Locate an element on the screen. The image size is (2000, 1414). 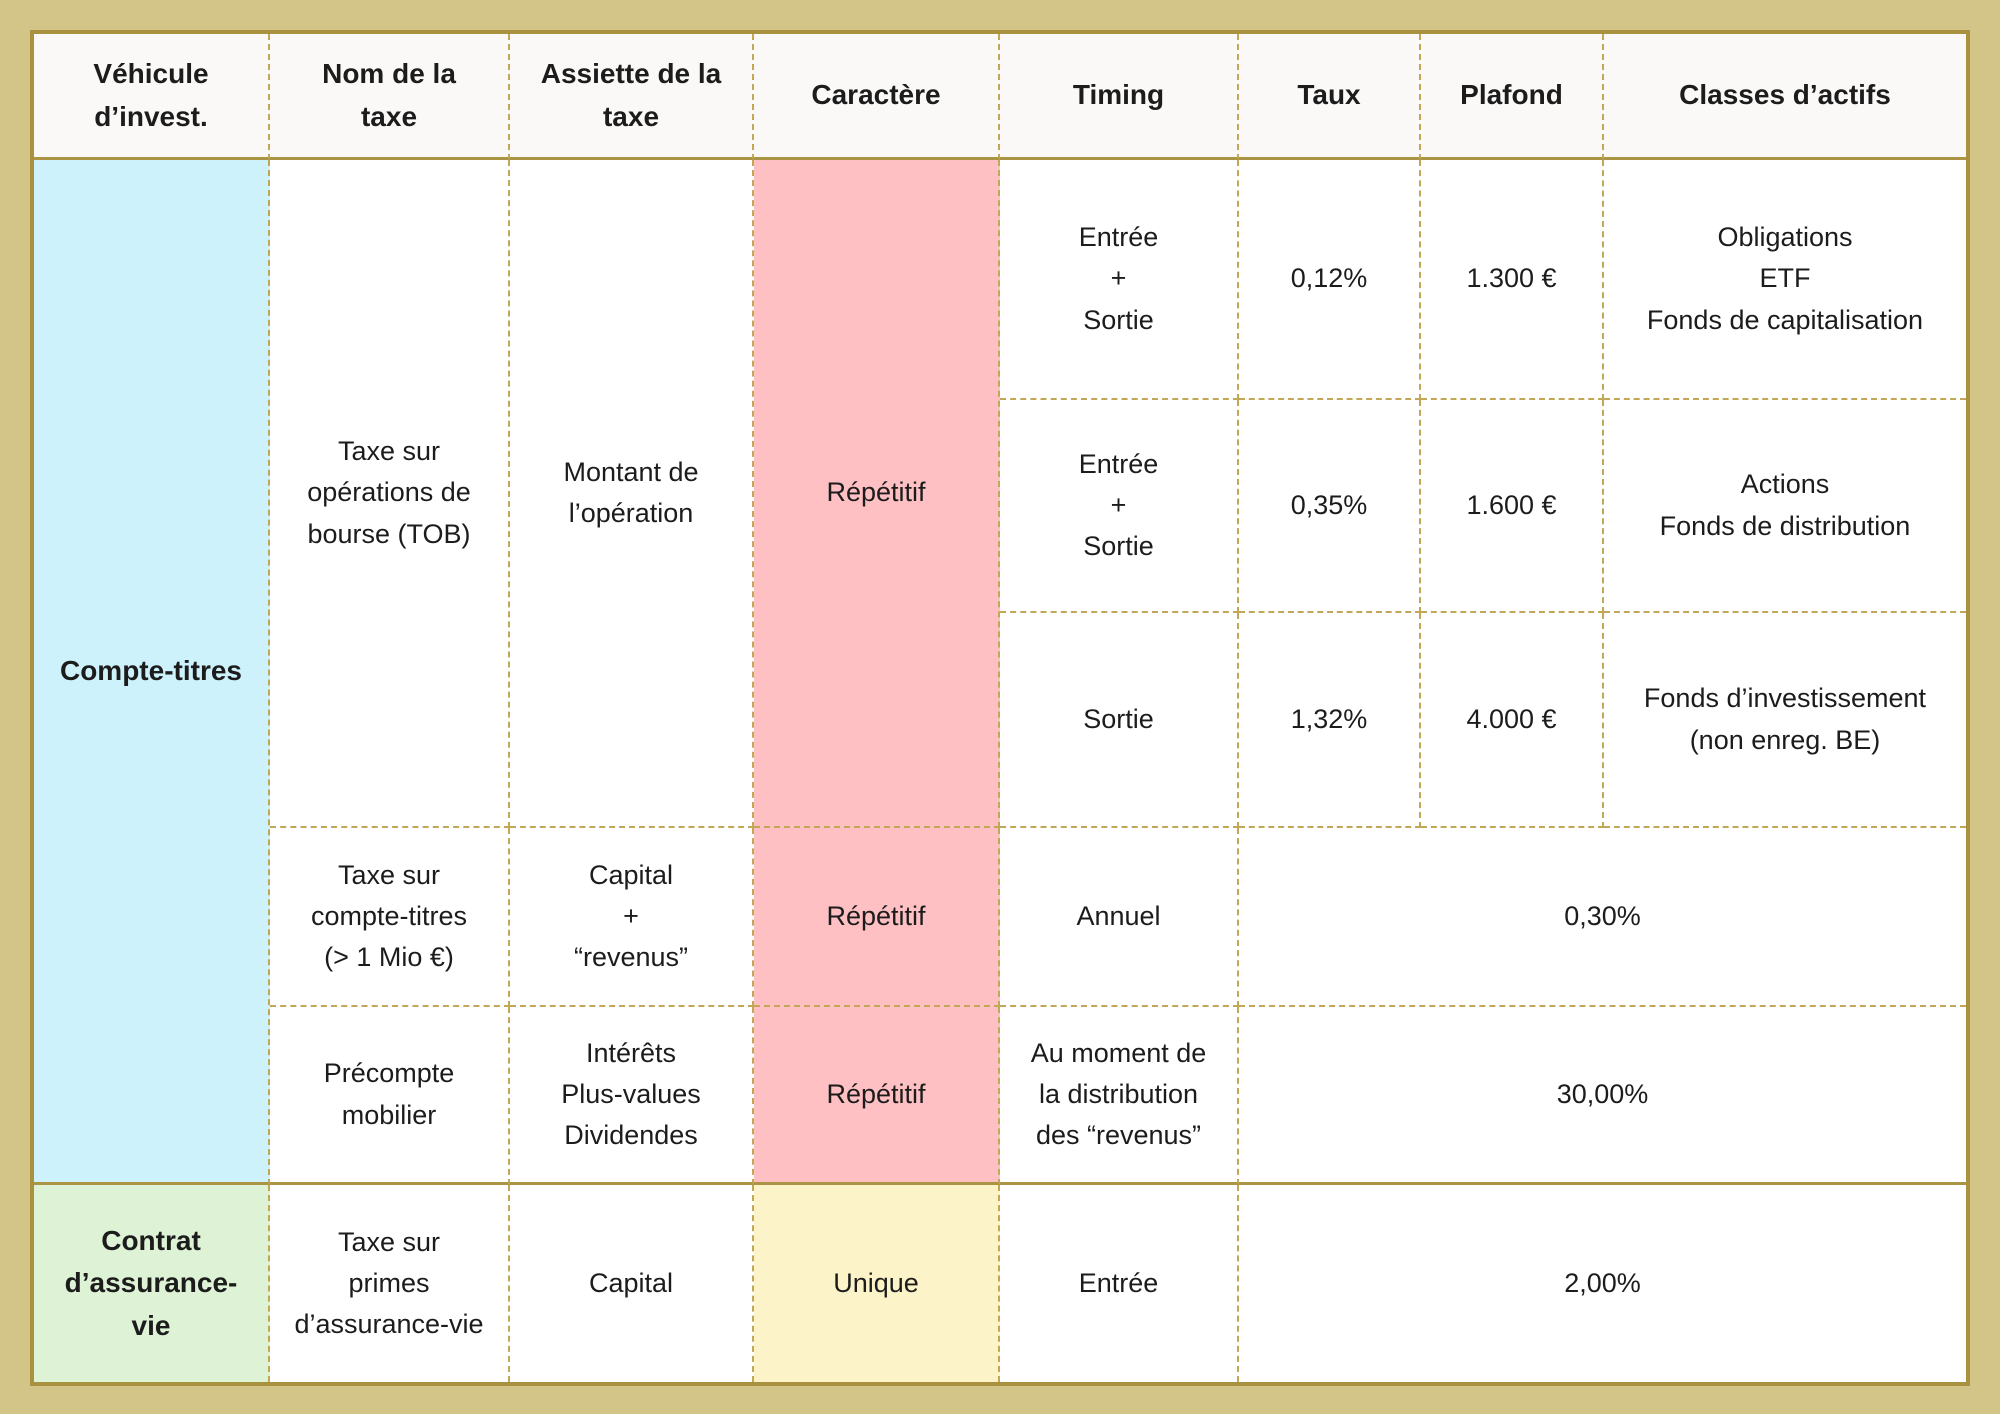
cell-tob-row1-plafond: 1.300 € is located at coordinates (1512, 280).